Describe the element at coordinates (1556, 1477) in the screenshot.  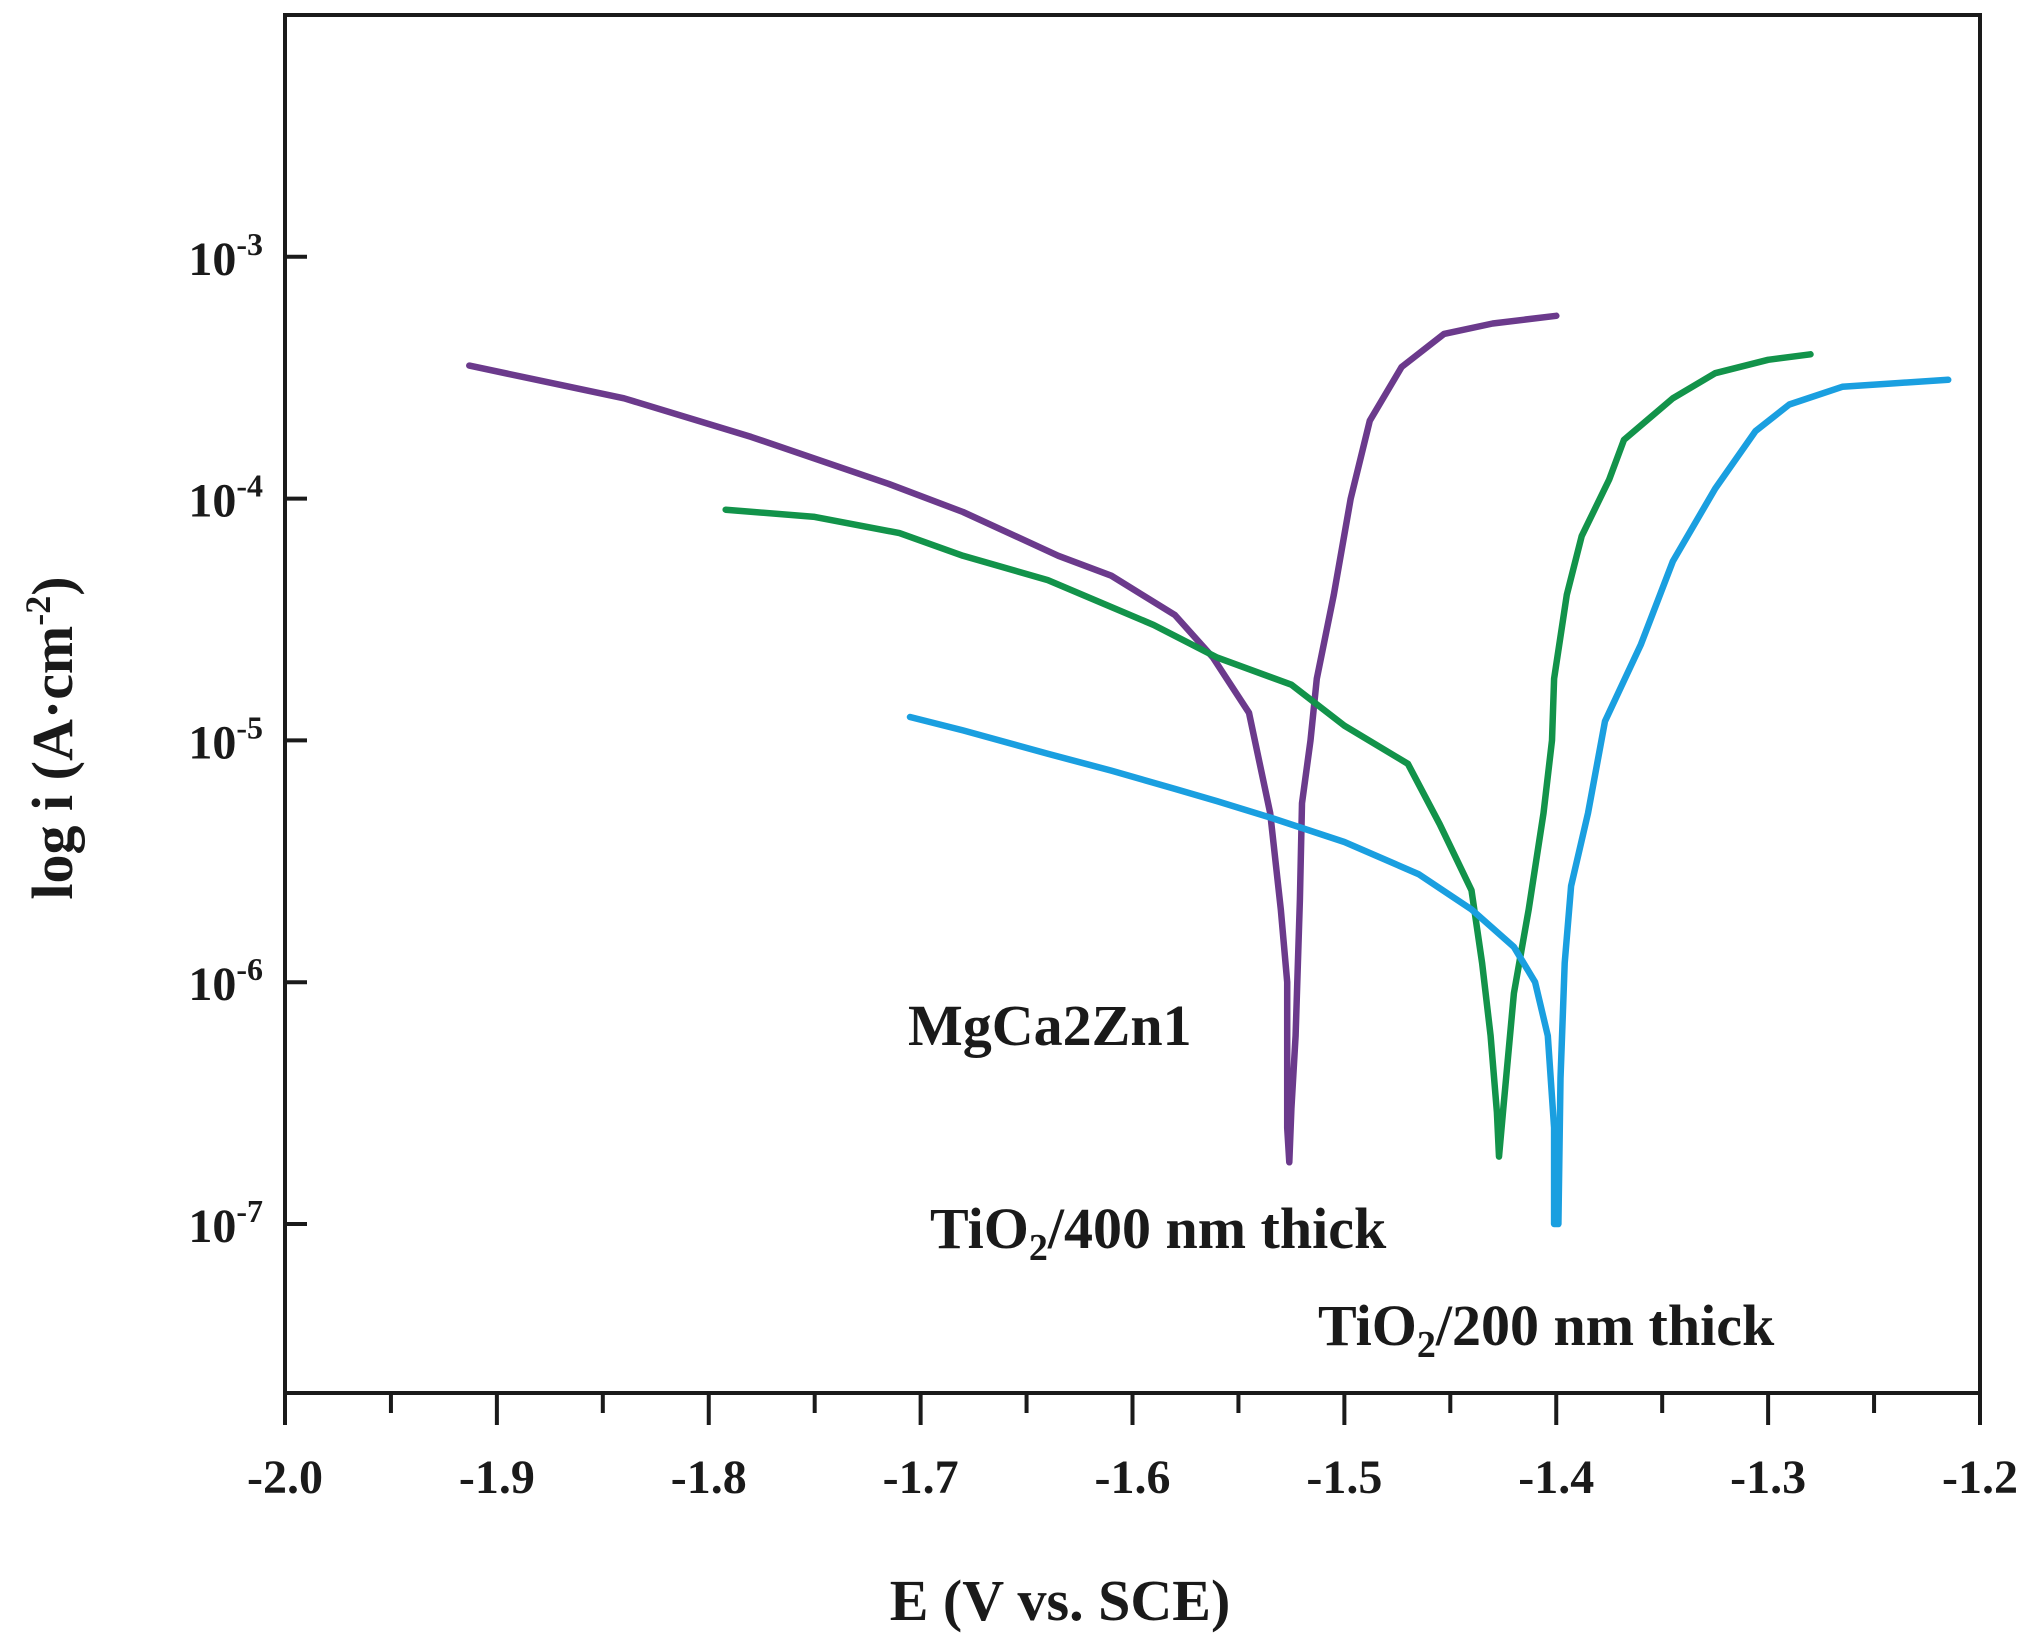
I see `x-tick-label: -1.4` at that location.